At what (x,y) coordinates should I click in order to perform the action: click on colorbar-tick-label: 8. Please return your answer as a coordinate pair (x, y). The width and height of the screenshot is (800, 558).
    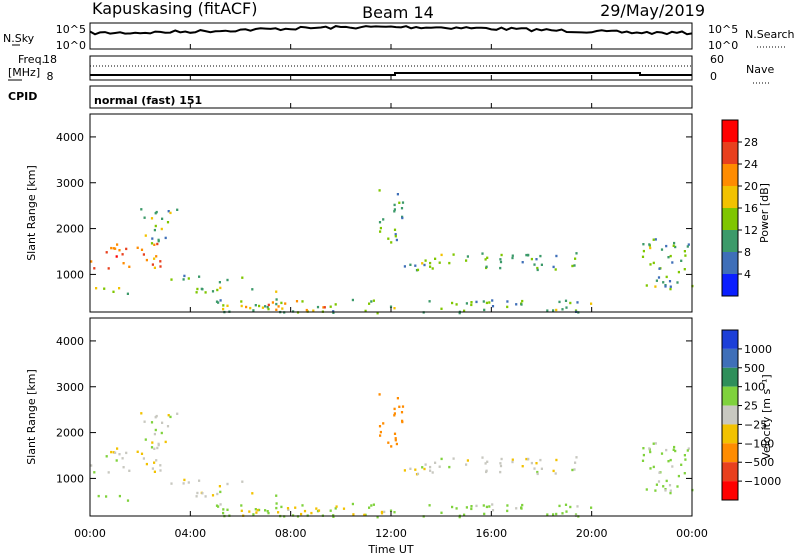
    Looking at the image, I should click on (747, 252).